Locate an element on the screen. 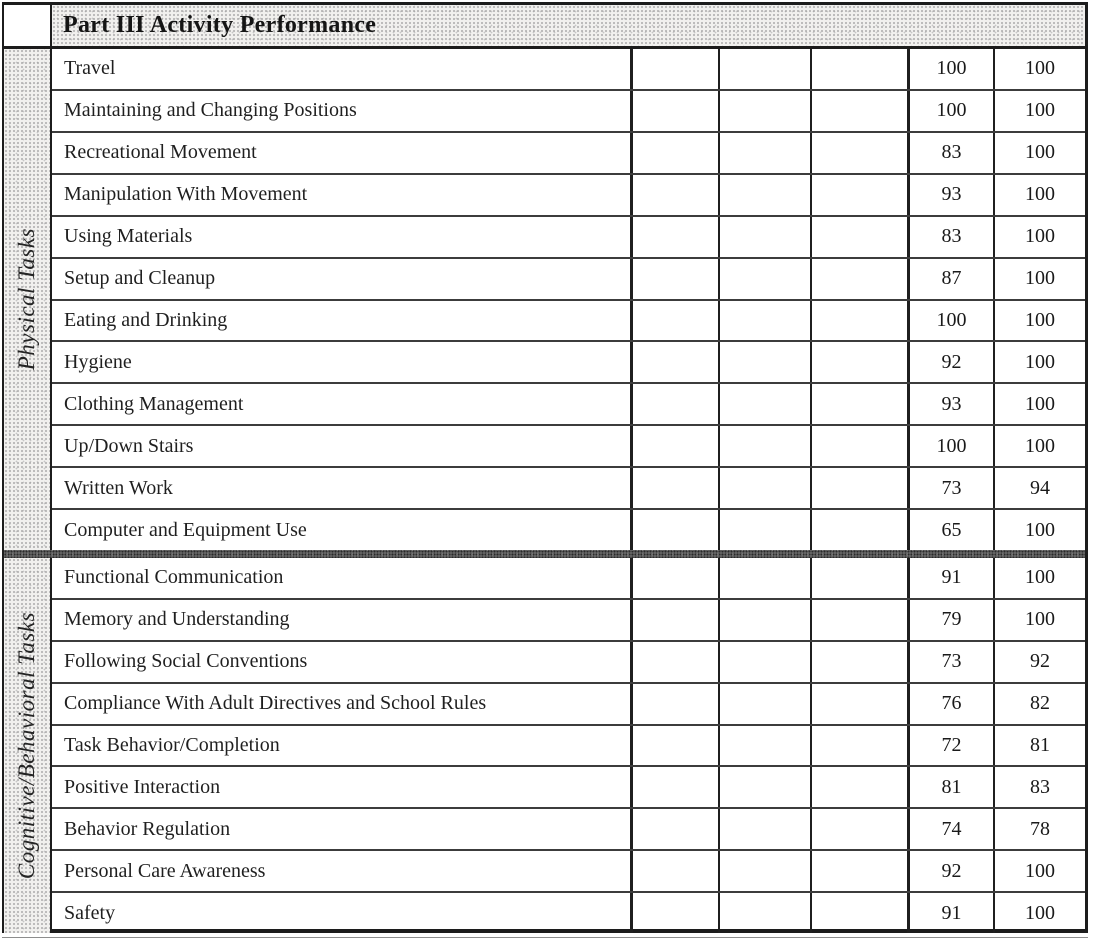 Image resolution: width=1094 pixels, height=940 pixels. score-cell-1: 73 is located at coordinates (950, 661).